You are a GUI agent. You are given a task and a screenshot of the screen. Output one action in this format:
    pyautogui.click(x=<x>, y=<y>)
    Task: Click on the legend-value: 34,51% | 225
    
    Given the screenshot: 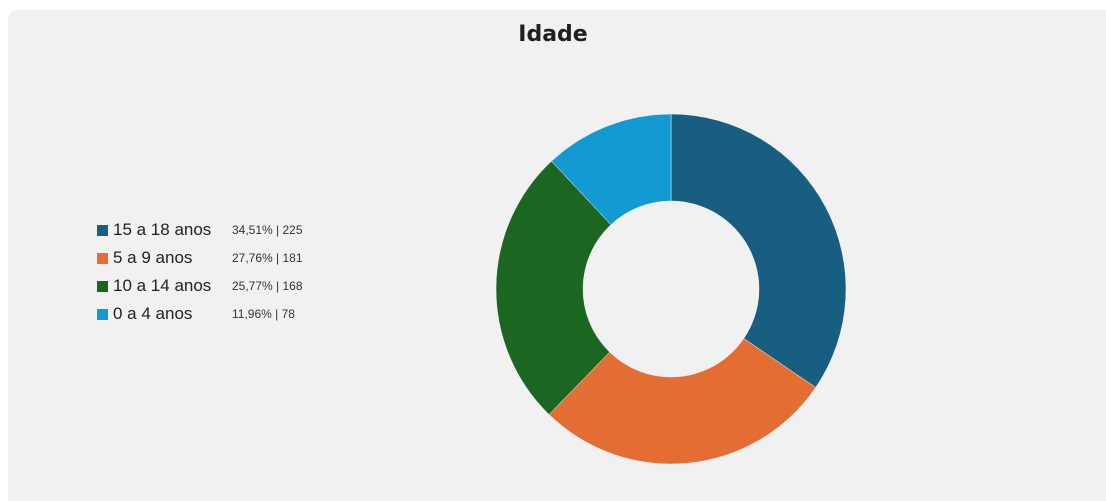 What is the action you would take?
    pyautogui.click(x=267, y=230)
    